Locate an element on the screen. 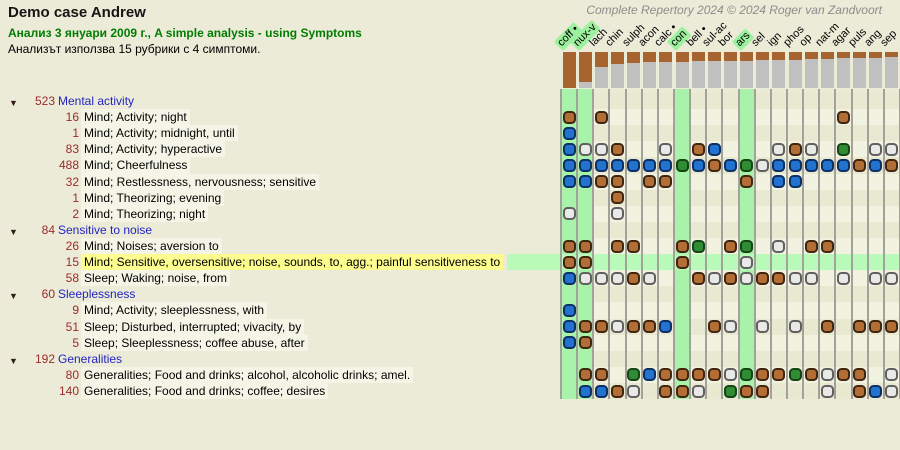 The height and width of the screenshot is (450, 900). remedy-bar-puls is located at coordinates (860, 55).